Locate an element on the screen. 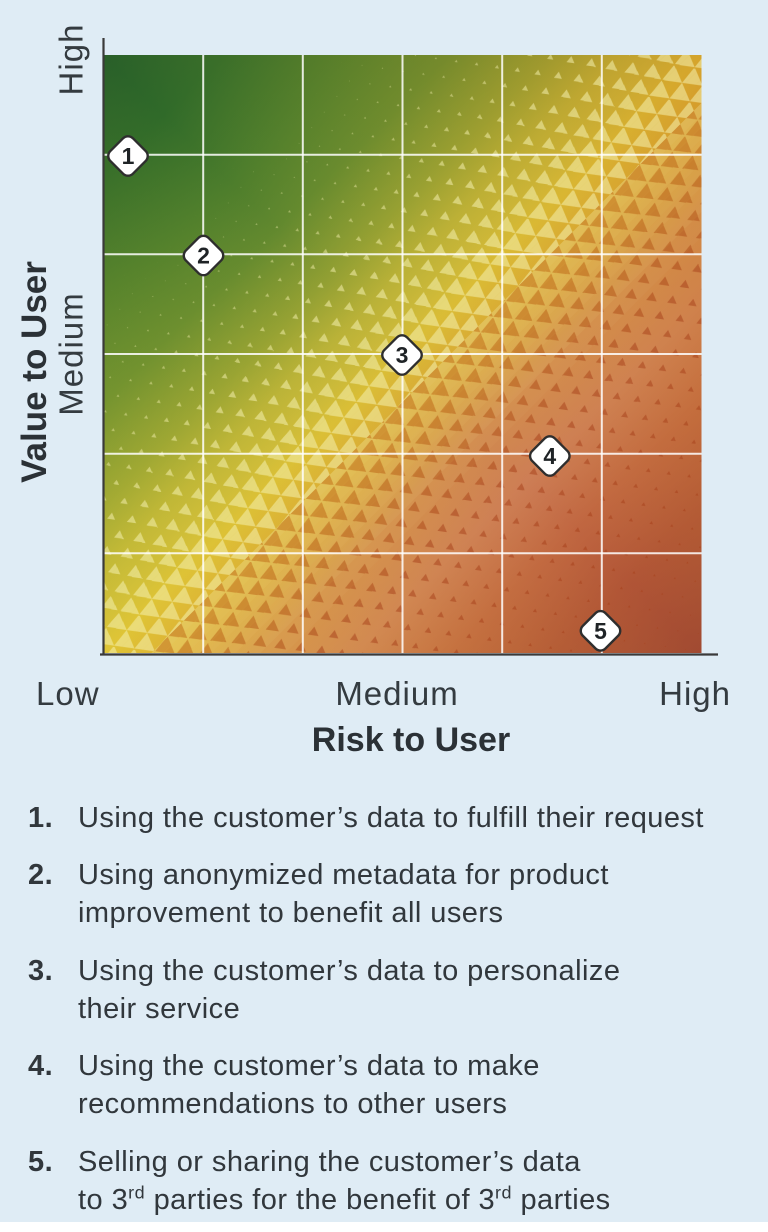  svg-text: Value to User is located at coordinates (34, 372).